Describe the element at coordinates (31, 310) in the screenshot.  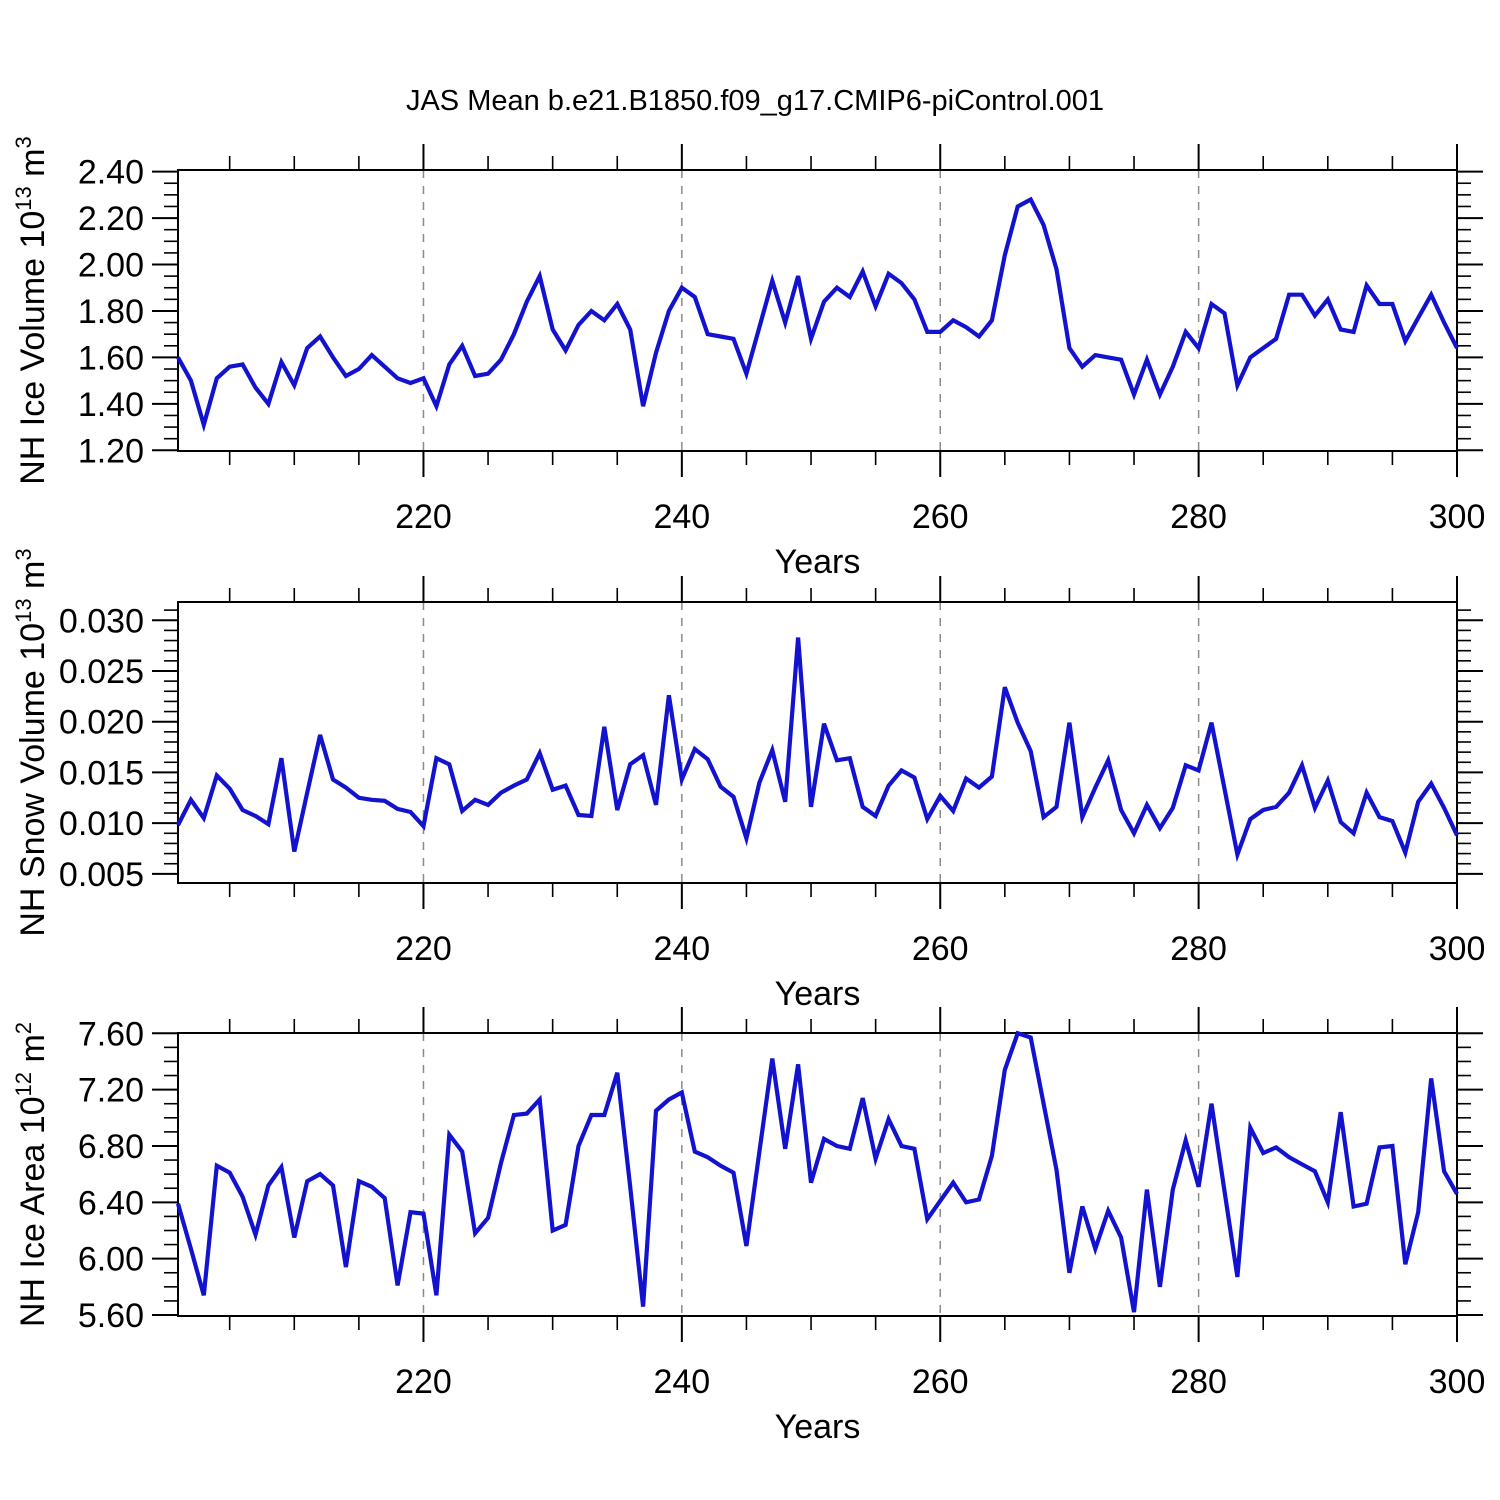
I see `y-axis-label: NH Ice Volume 1013 m3` at that location.